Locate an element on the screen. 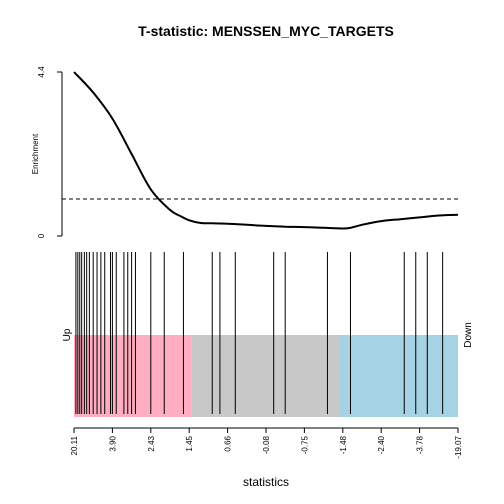 The height and width of the screenshot is (504, 504). y-tick-label-bottom: 0 is located at coordinates (41, 235).